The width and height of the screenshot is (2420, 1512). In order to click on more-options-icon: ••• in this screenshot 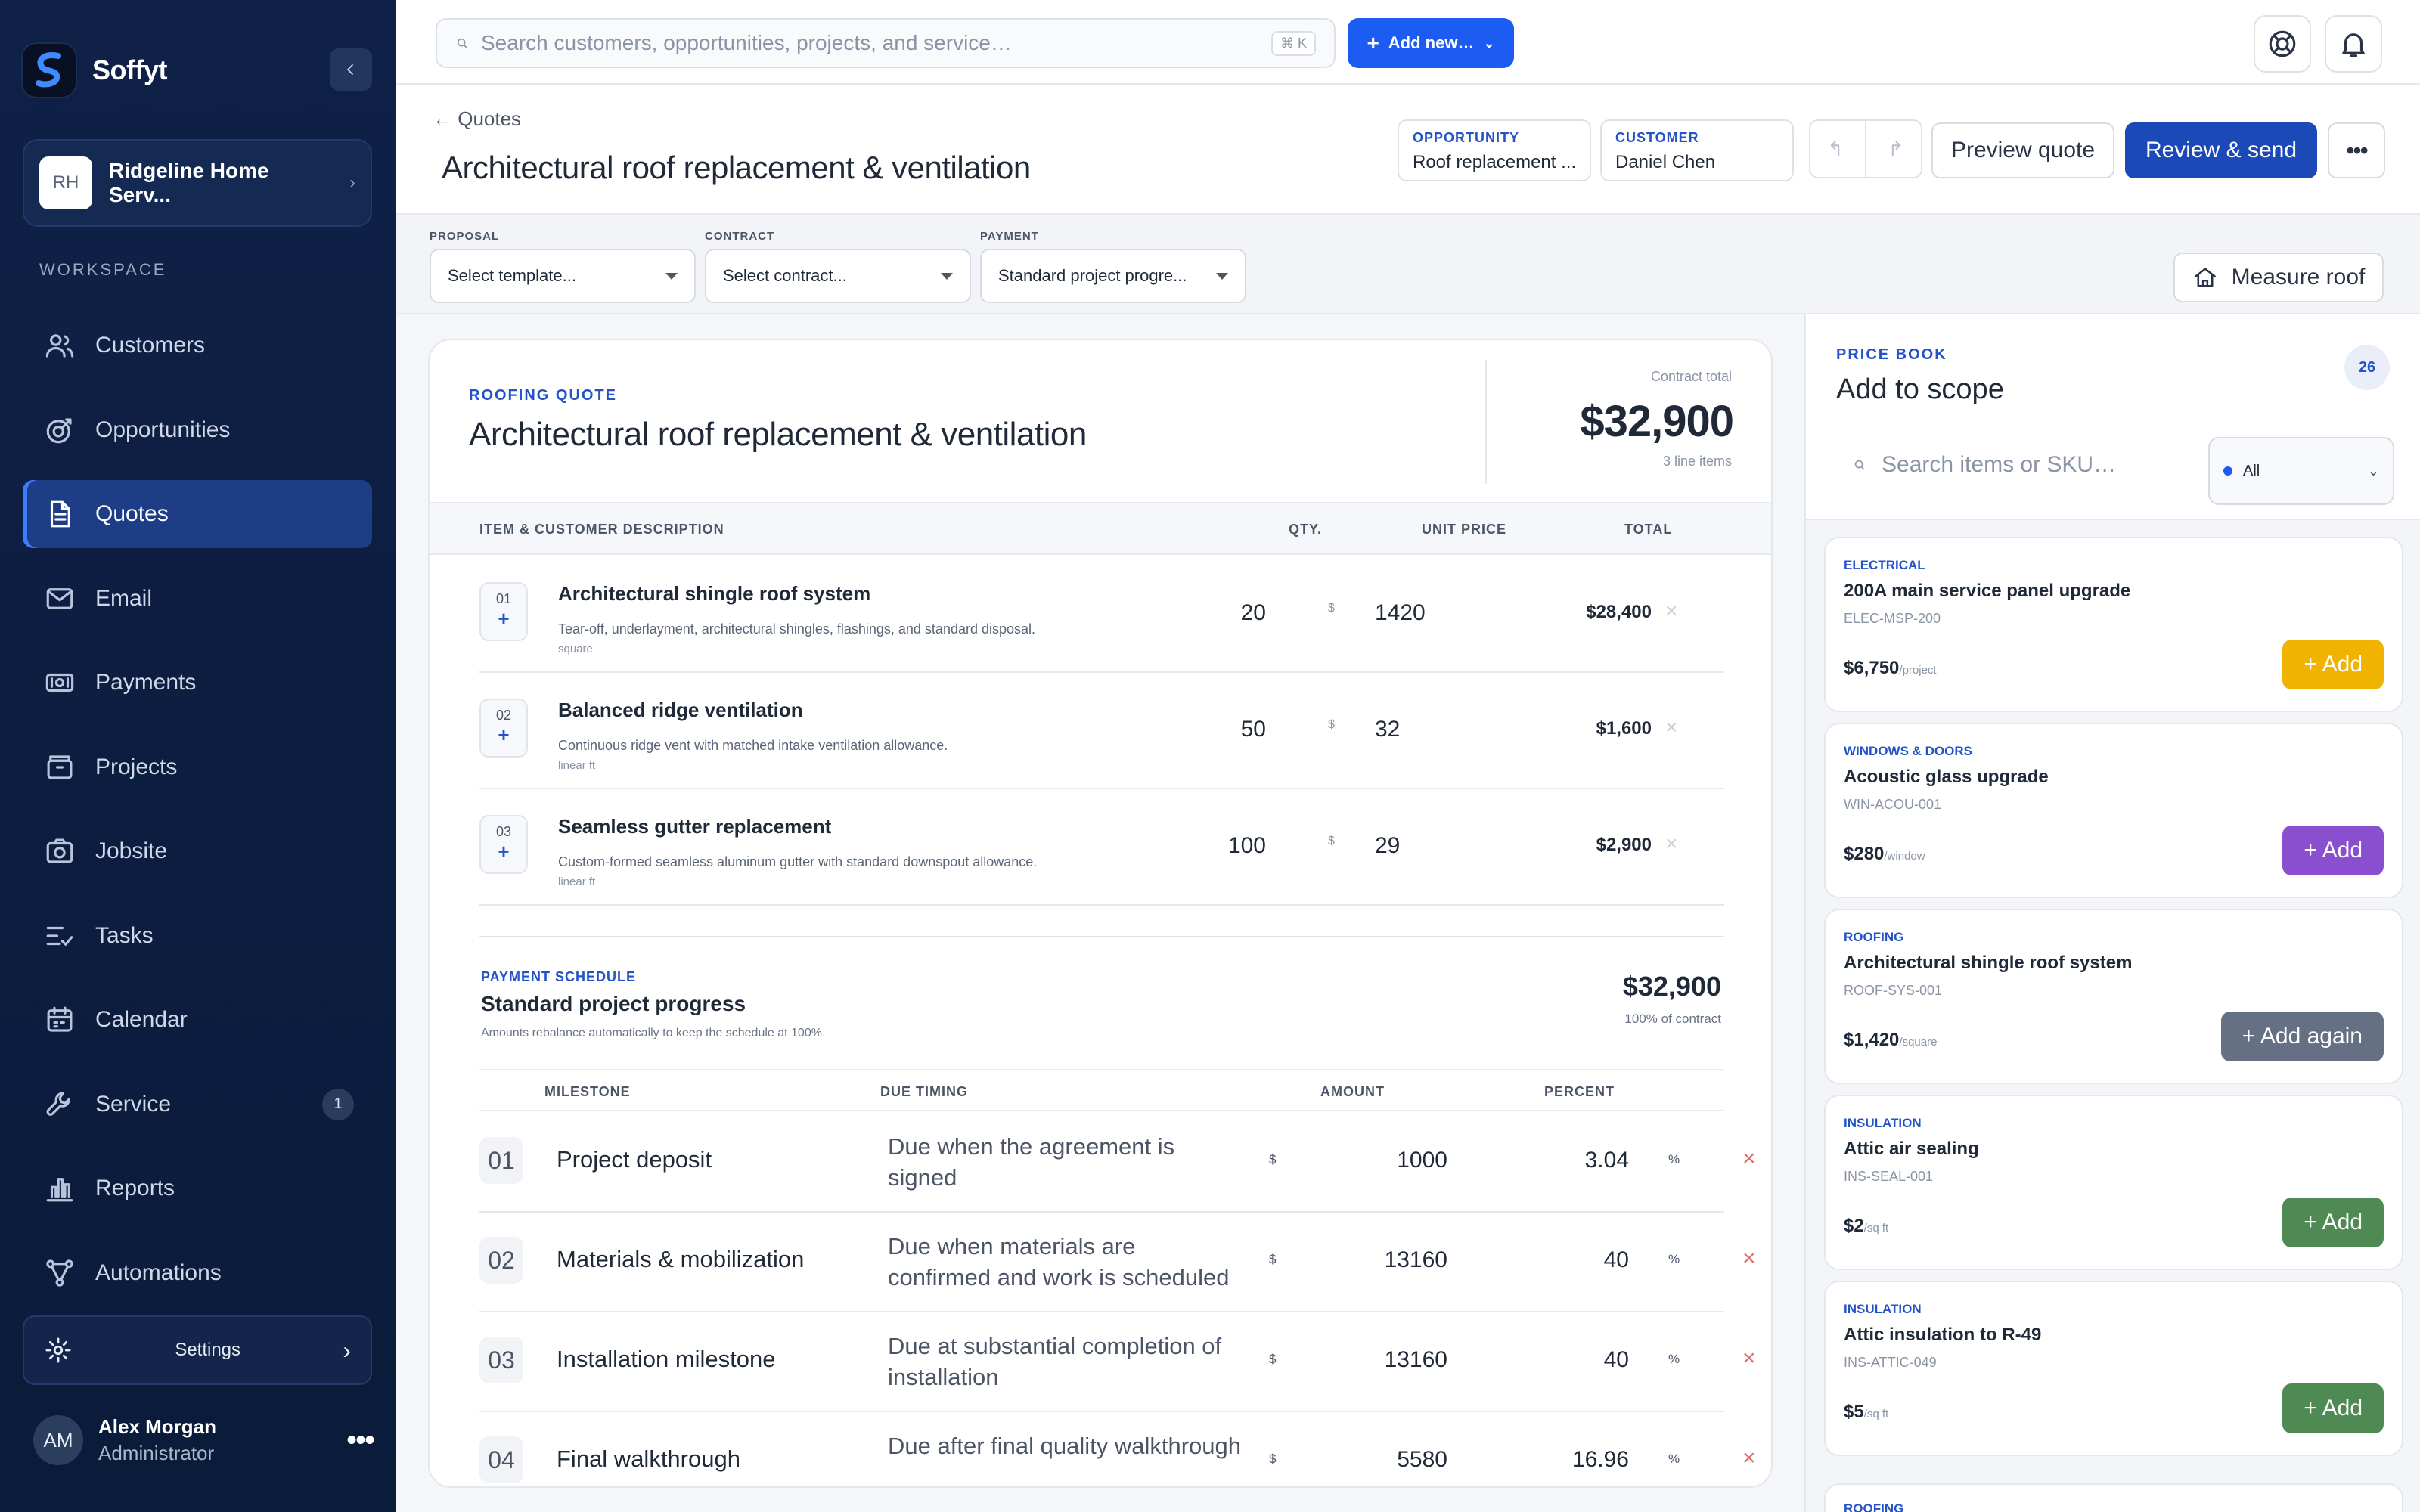, I will do `click(360, 1440)`.